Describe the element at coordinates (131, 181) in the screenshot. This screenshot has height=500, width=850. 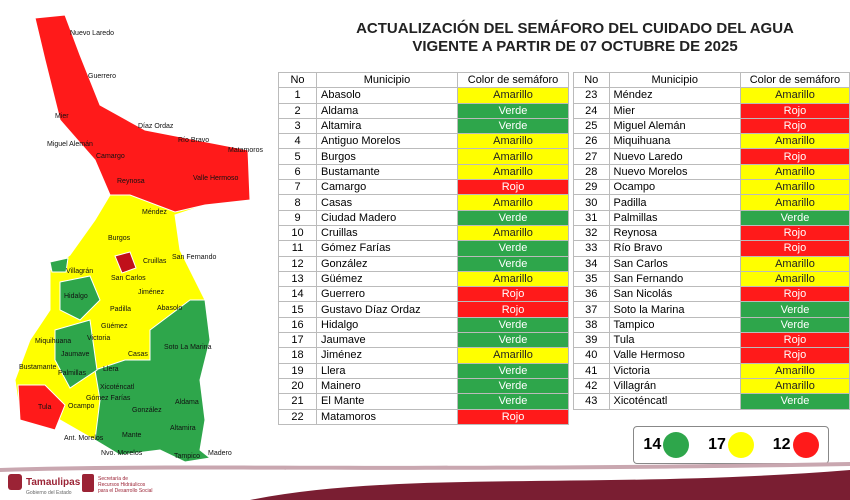
I see `map-label: Reynosa` at that location.